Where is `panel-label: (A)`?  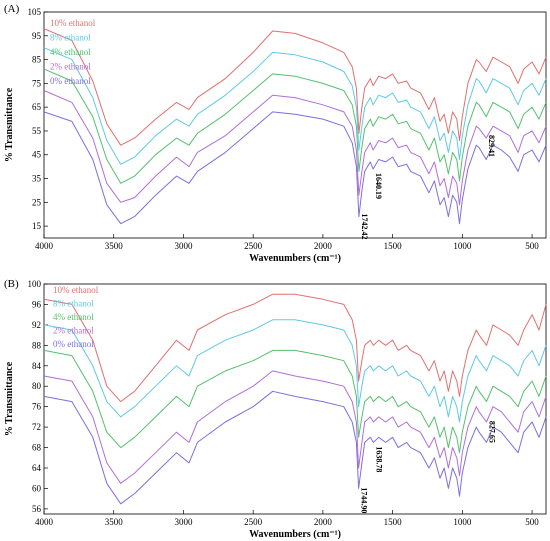 panel-label: (A) is located at coordinates (12, 9).